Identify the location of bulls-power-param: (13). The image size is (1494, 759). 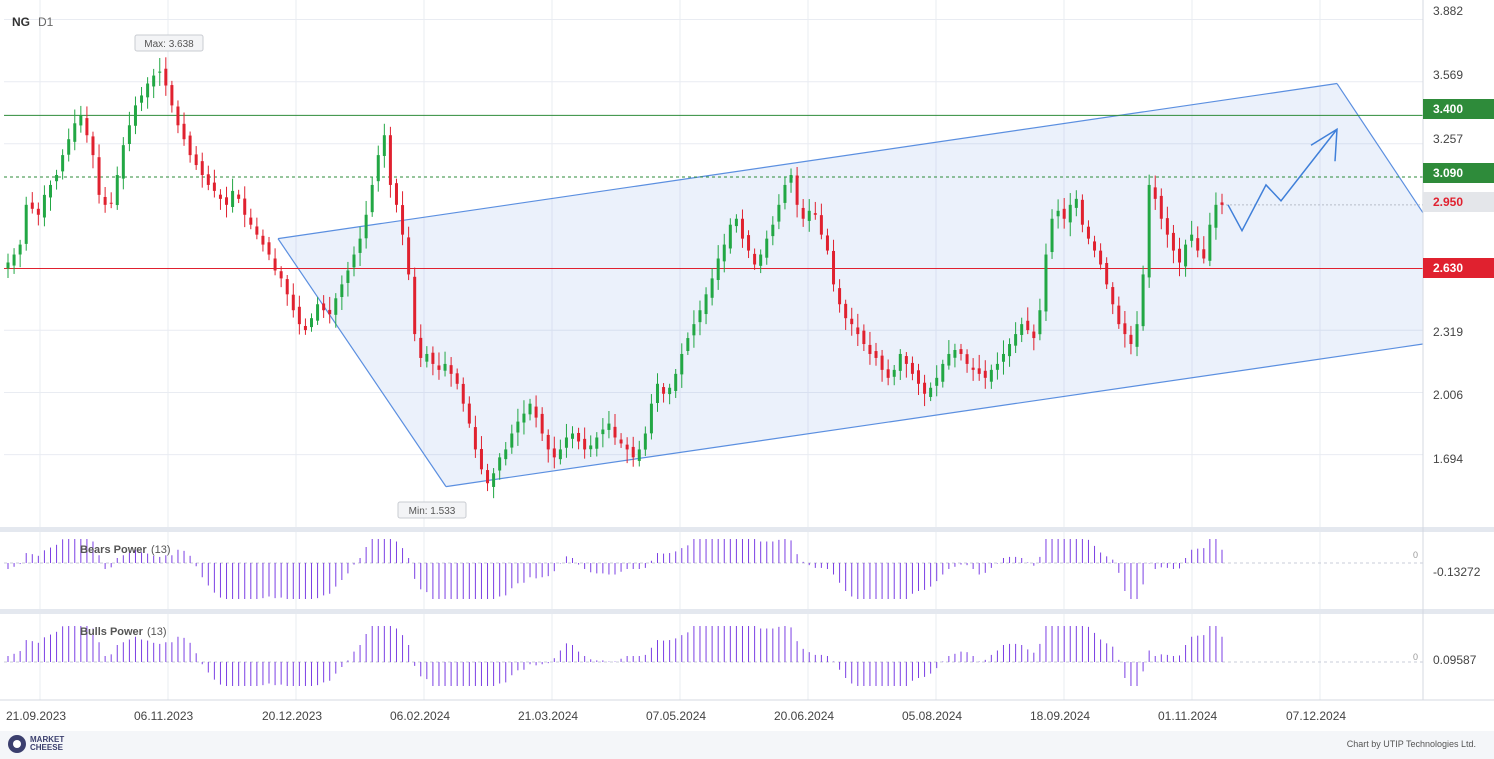
(157, 632).